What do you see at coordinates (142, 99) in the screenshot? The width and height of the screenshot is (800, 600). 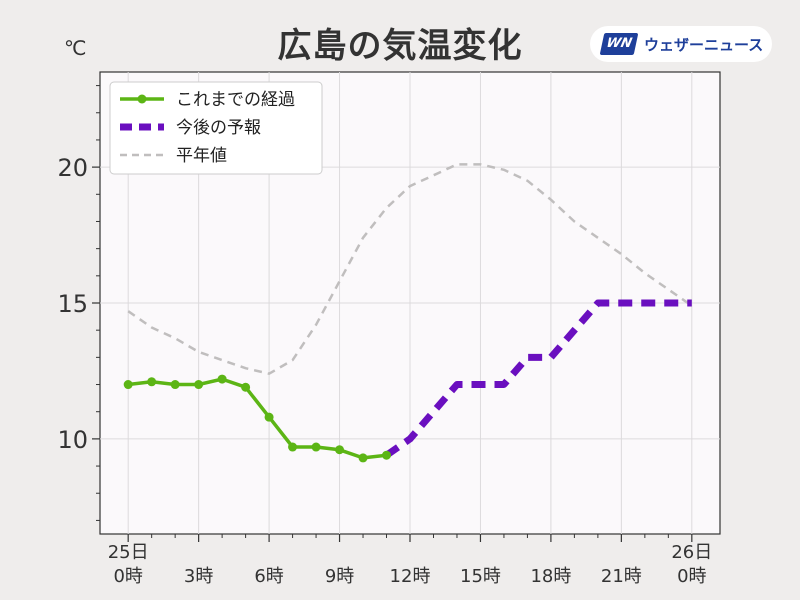 I see `legend-marker` at bounding box center [142, 99].